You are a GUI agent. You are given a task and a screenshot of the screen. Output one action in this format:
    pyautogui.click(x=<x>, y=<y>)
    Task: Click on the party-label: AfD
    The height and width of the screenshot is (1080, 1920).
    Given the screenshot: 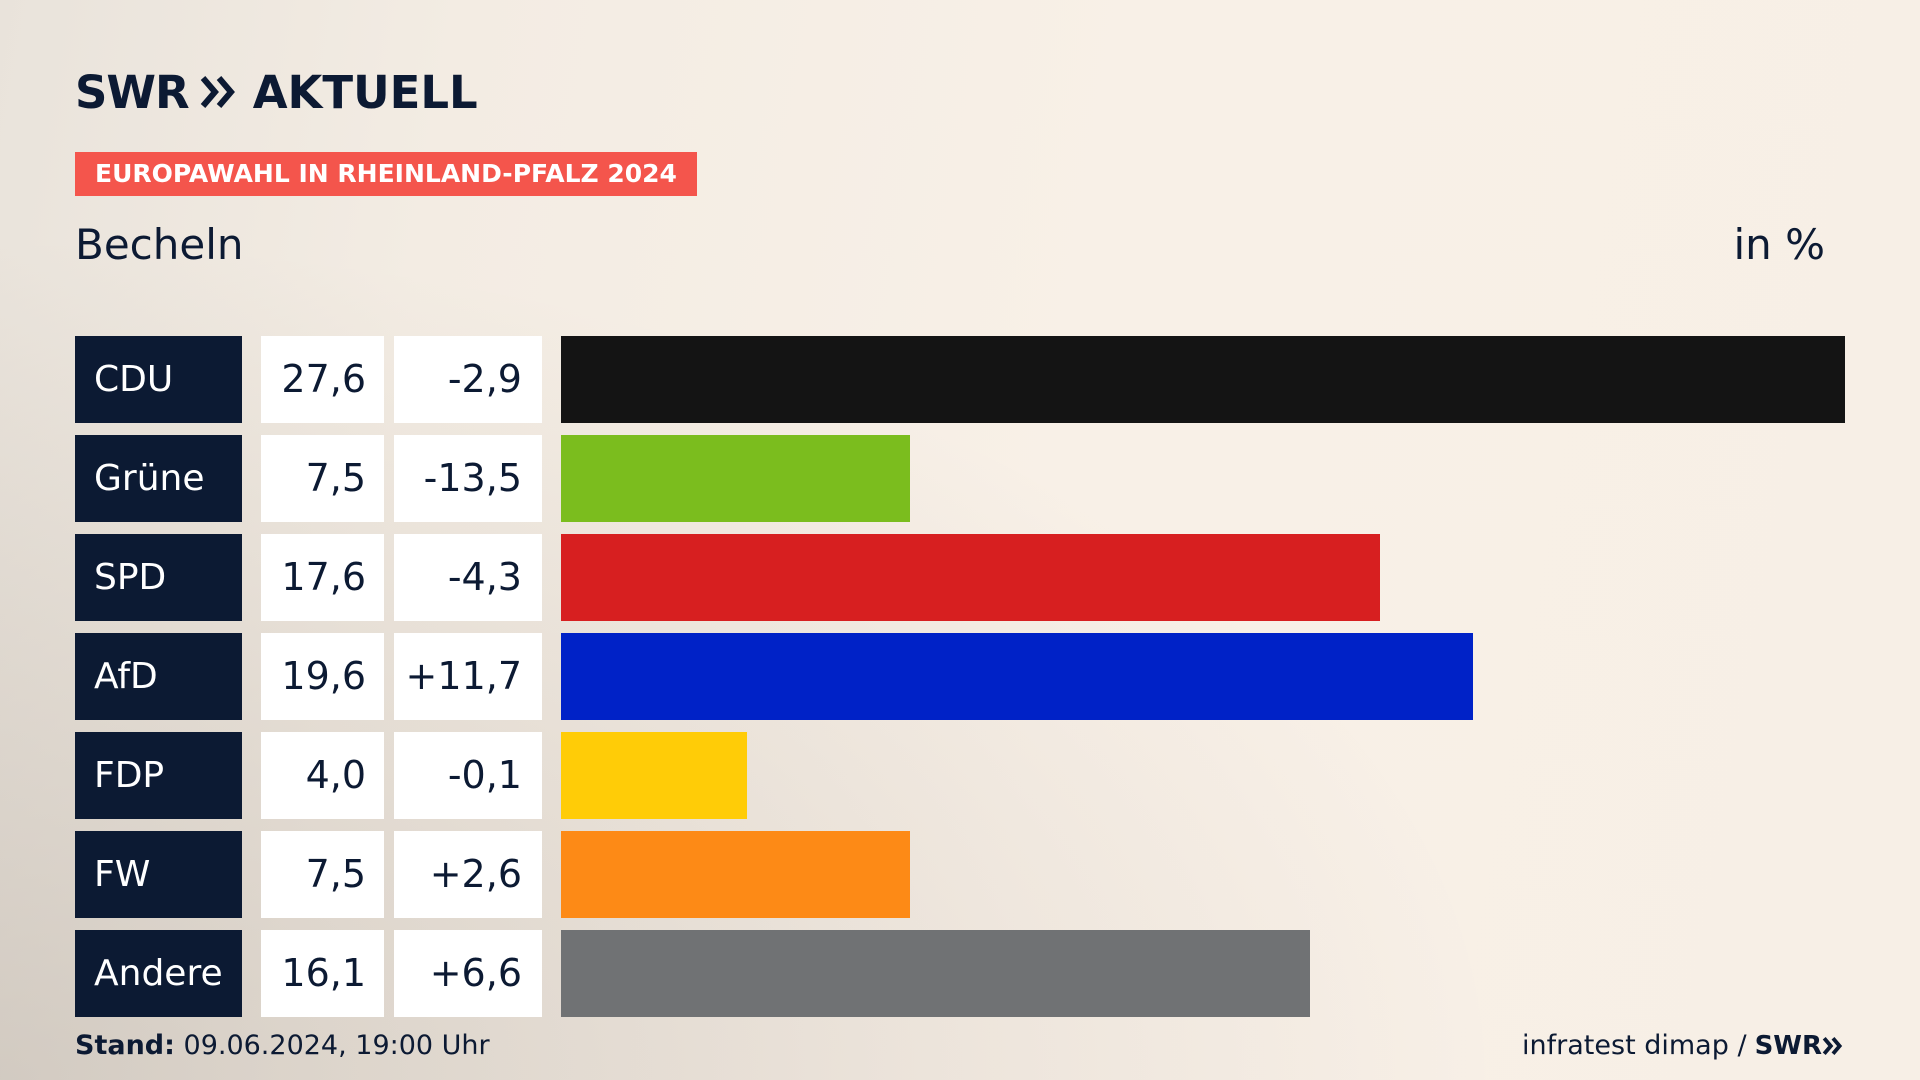 What is the action you would take?
    pyautogui.click(x=158, y=676)
    